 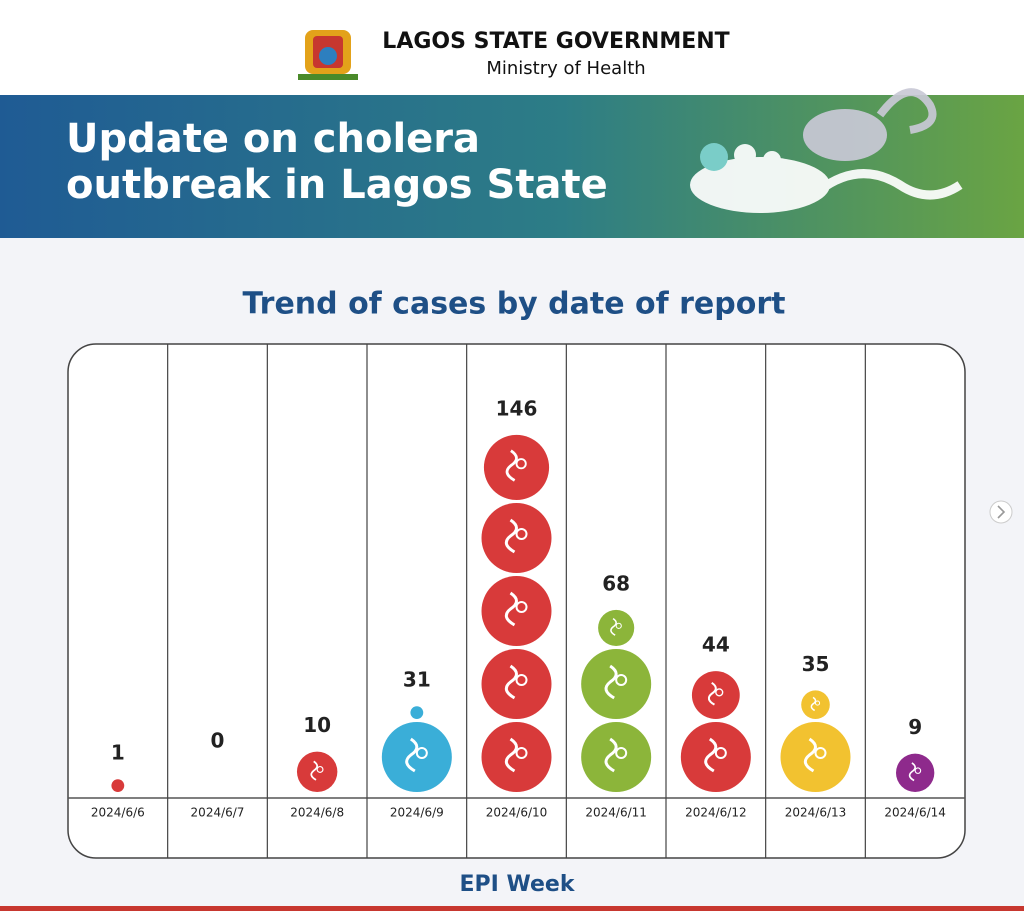 I want to click on org-name: LAGOS STATE GOVERNMENT, so click(x=555, y=41).